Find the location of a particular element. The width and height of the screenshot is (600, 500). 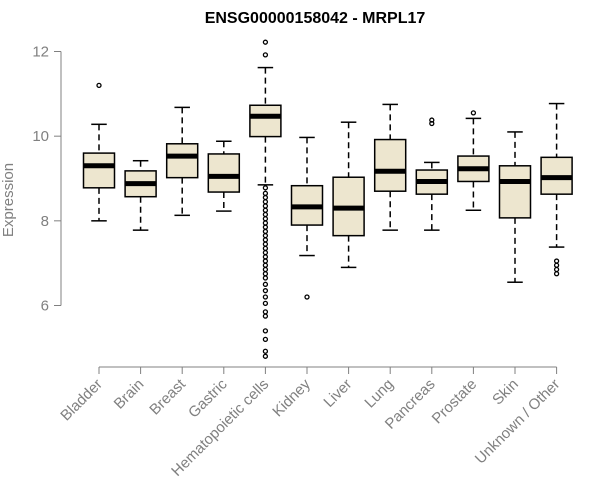

y-axis: 6 8 10 12 is located at coordinates (47, 179).